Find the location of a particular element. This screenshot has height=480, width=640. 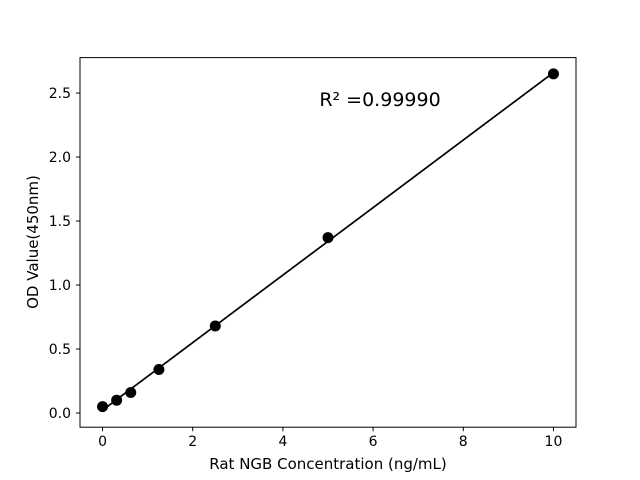

y-tick-label: 2.0 is located at coordinates (60, 158).